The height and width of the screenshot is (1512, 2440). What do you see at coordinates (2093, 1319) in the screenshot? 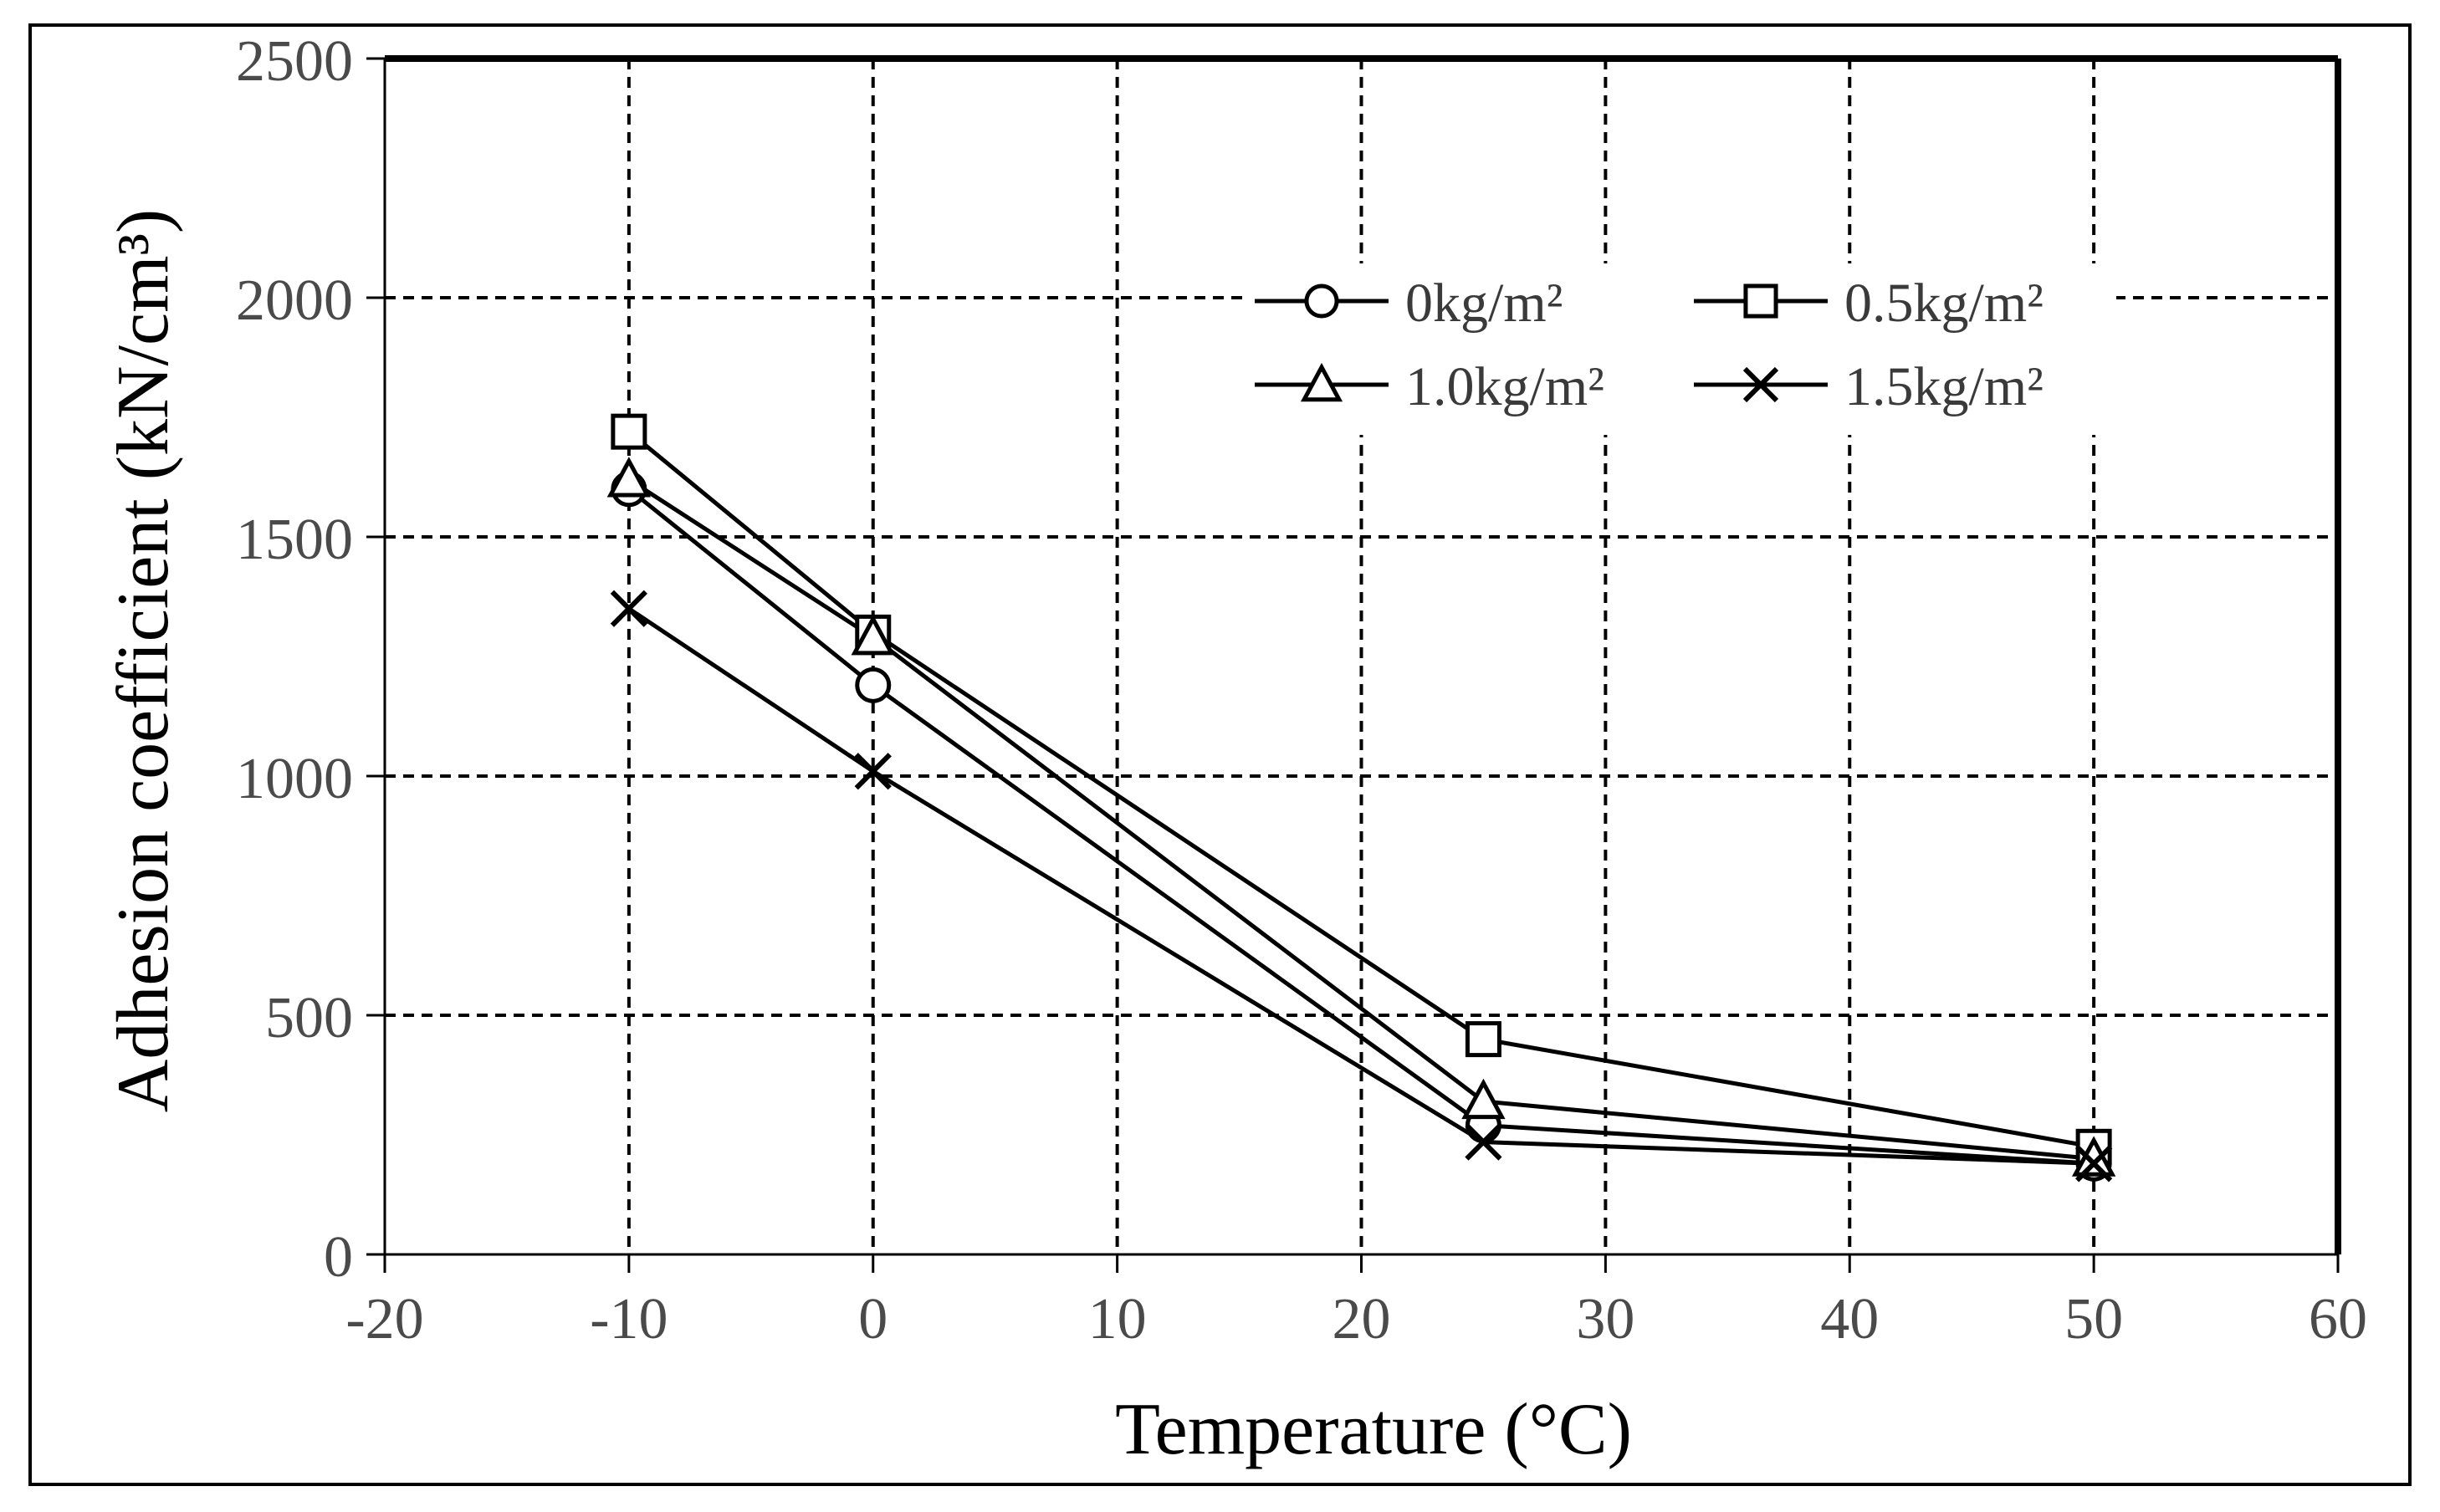
I see `x-tick-label: 50` at bounding box center [2093, 1319].